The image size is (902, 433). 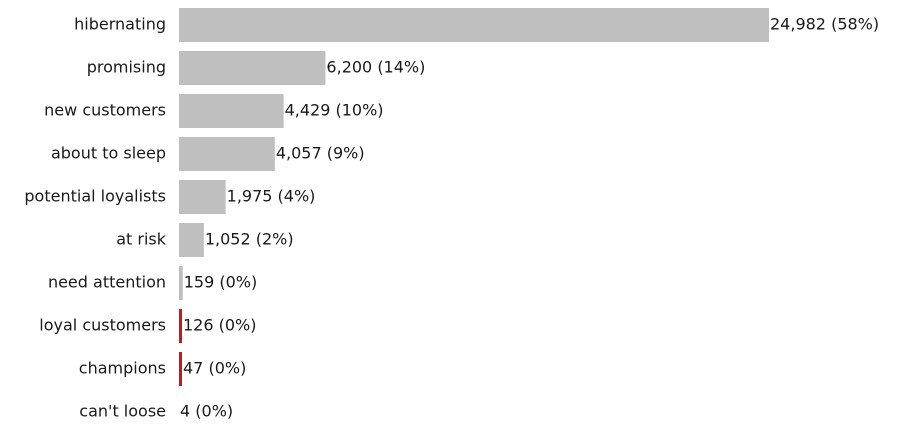 What do you see at coordinates (95, 196) in the screenshot?
I see `category-label-4: potential loyalists` at bounding box center [95, 196].